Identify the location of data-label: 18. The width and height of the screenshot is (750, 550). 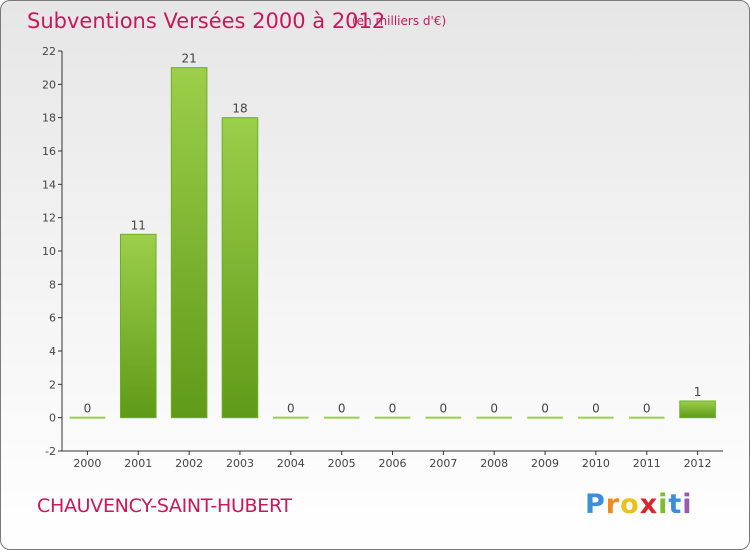
(239, 109).